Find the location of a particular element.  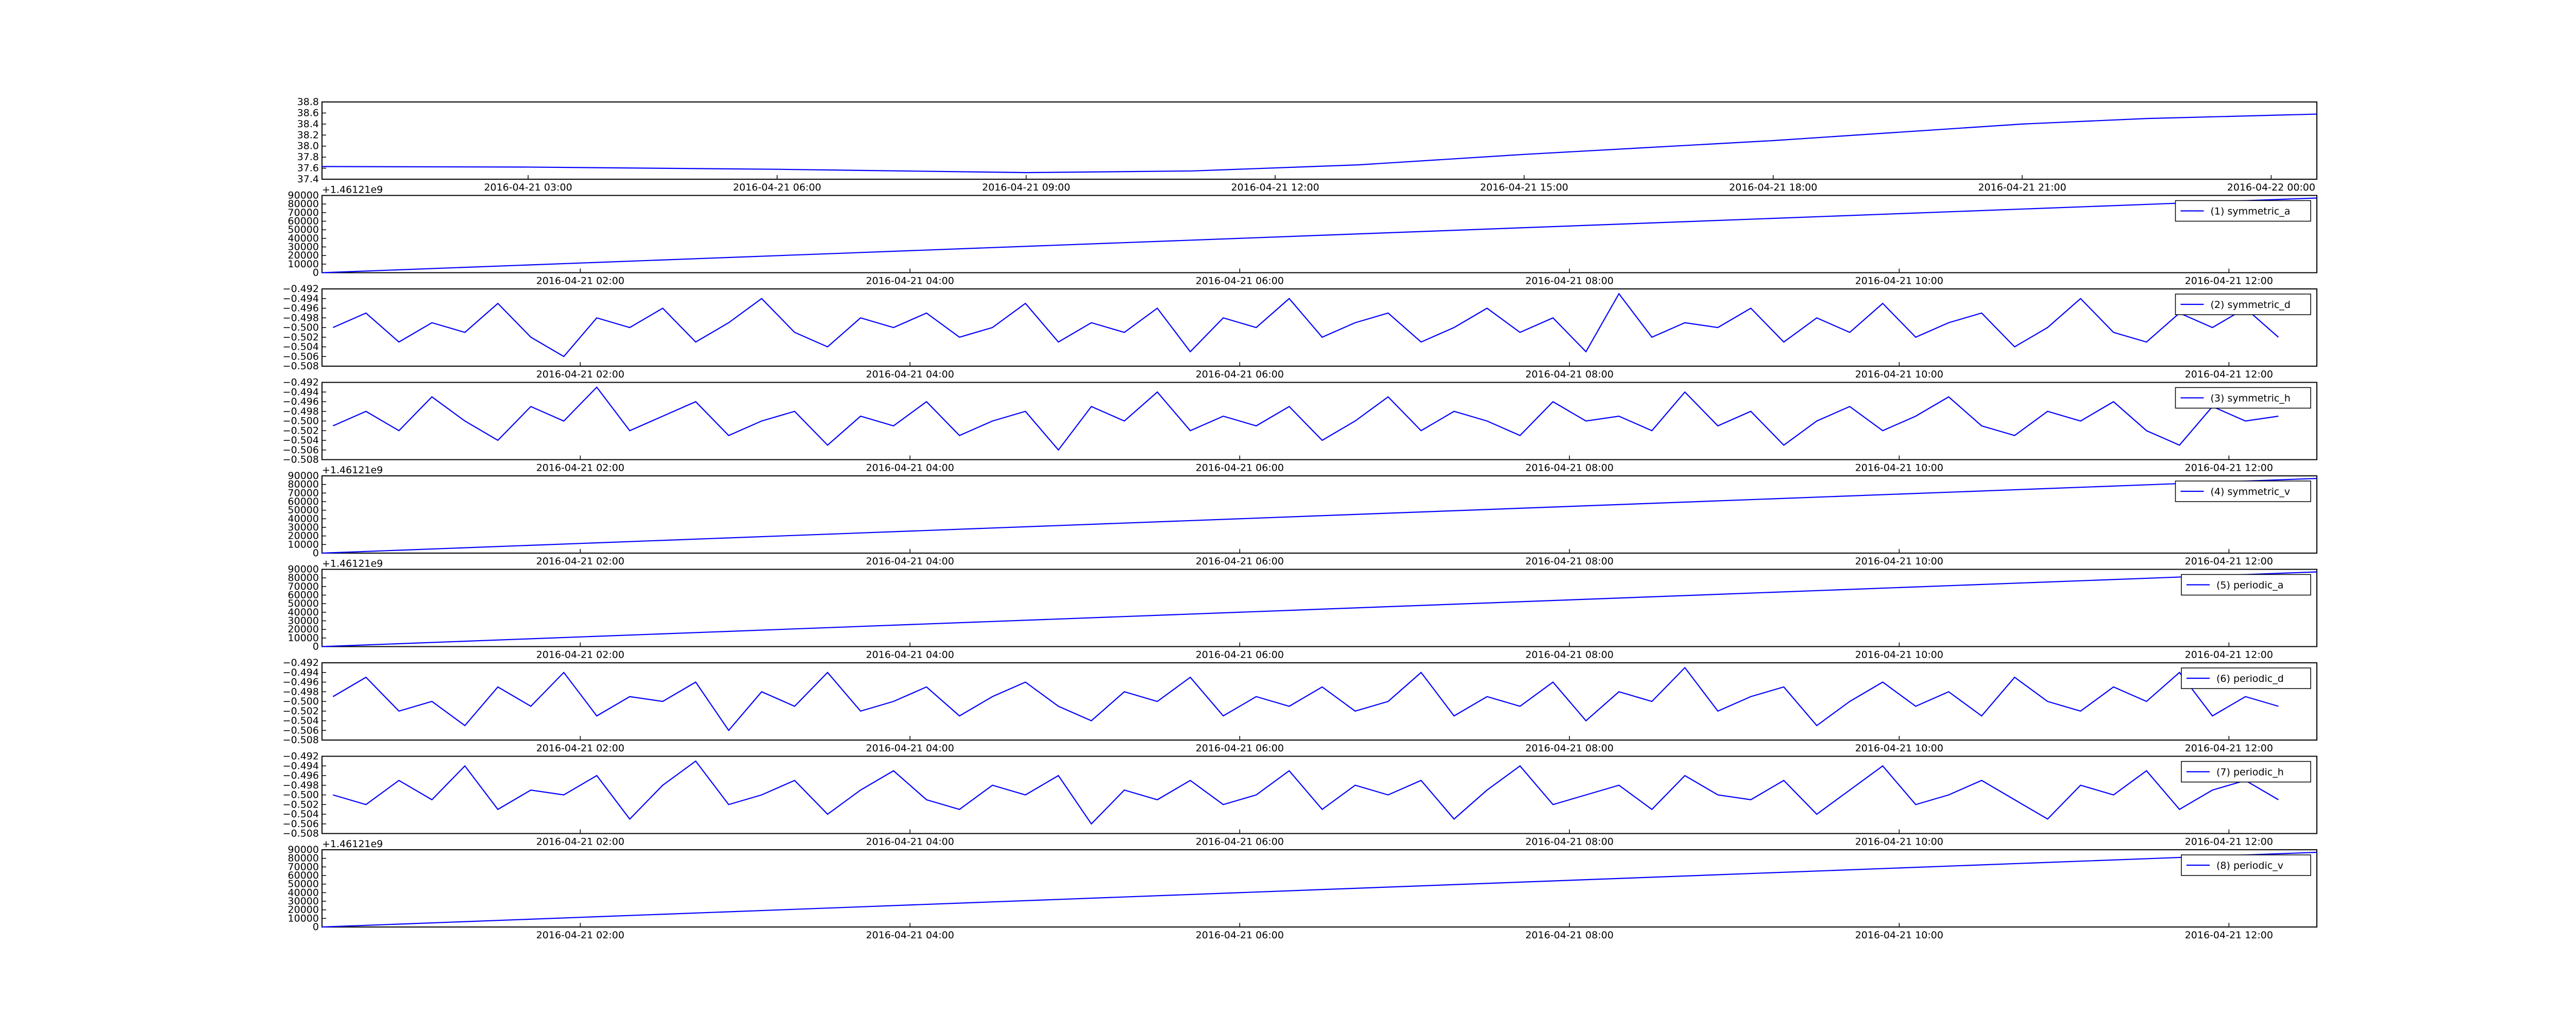

y-tick-label: −0.502 is located at coordinates (301, 430).